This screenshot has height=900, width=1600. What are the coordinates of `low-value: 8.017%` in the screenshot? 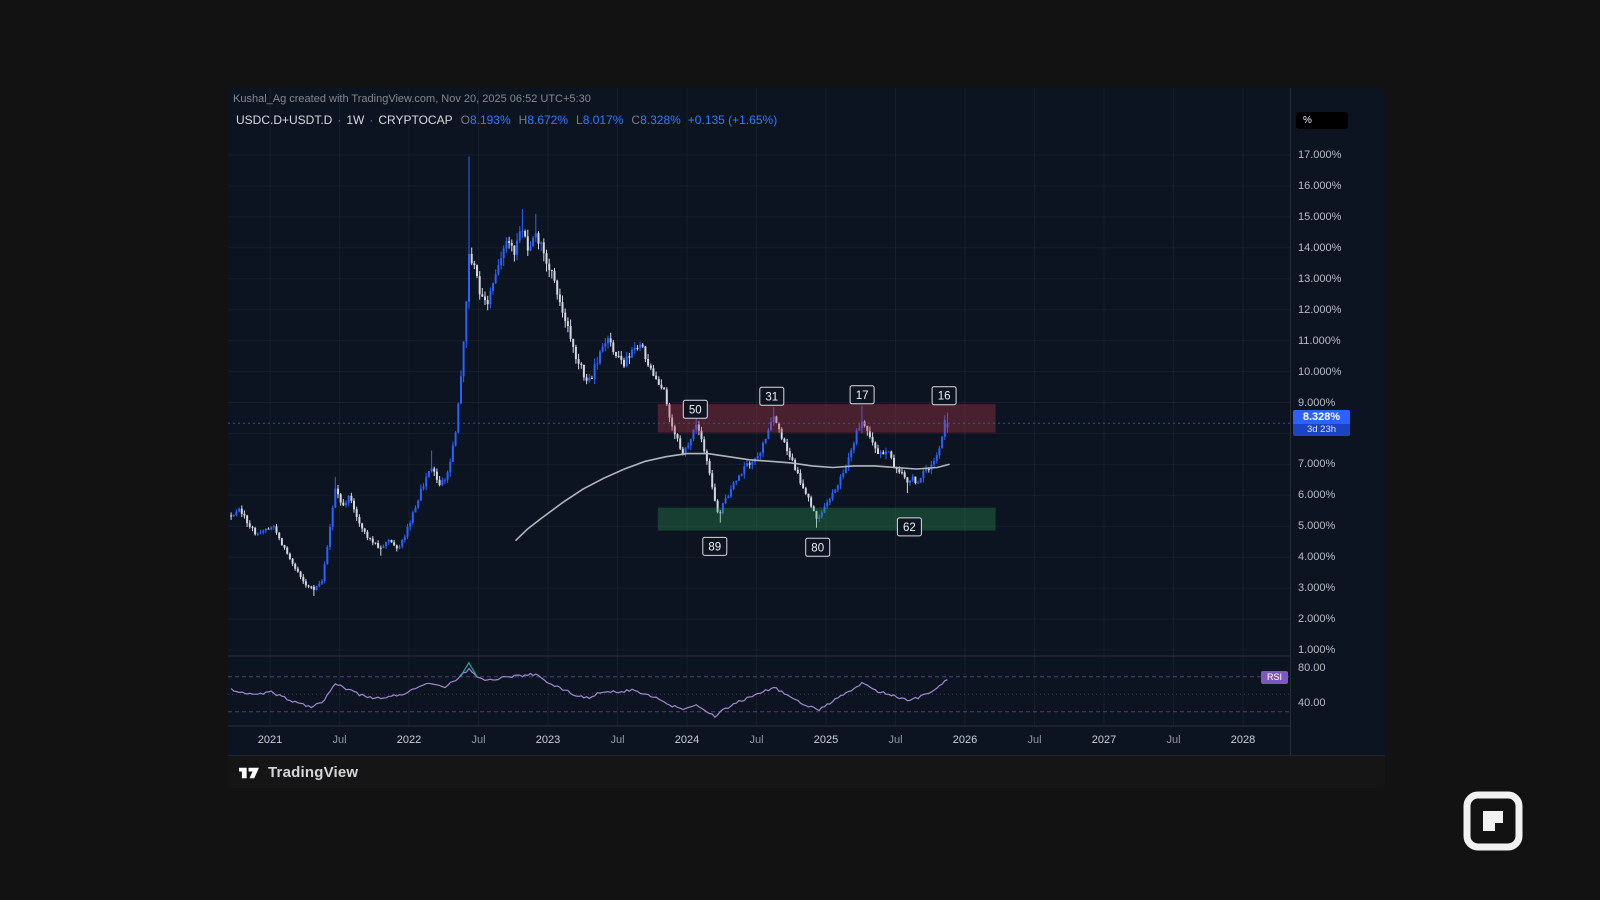 It's located at (603, 120).